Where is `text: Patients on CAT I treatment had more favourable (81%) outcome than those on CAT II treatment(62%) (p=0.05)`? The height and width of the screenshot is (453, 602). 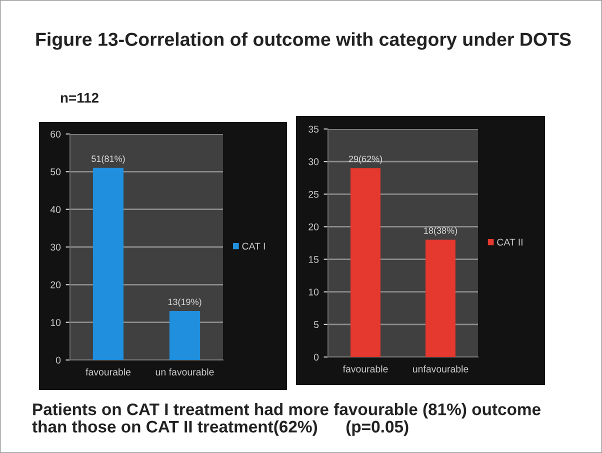
text: Patients on CAT I treatment had more favourable (81%) outcome than those on CAT II treatment(62%) (p=0.05) is located at coordinates (286, 419).